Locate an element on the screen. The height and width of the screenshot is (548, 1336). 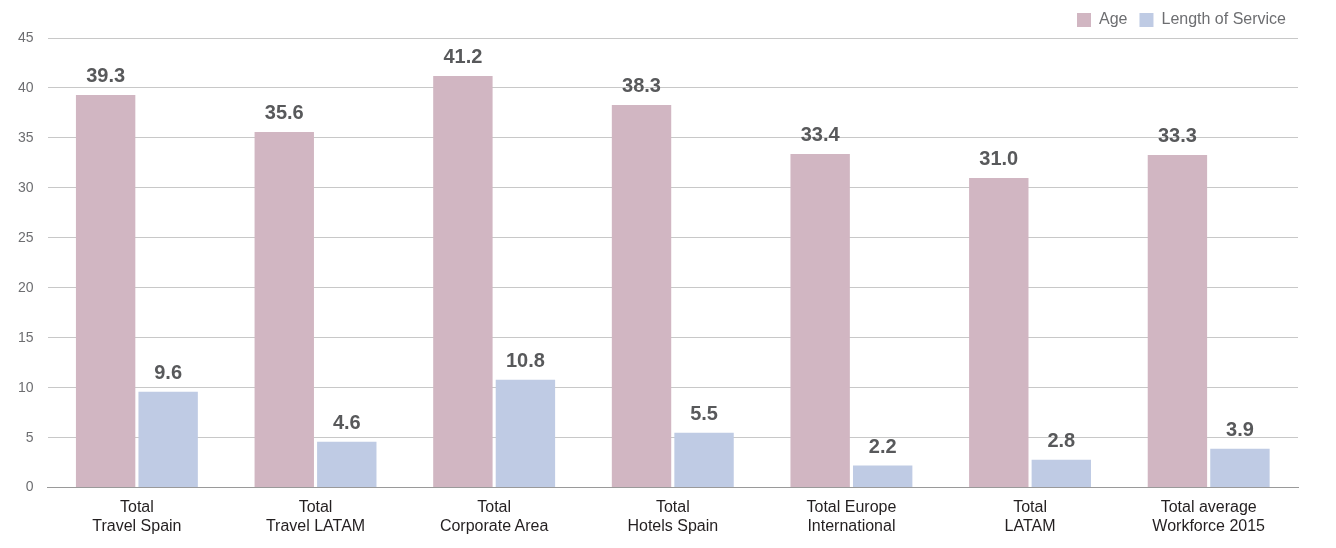
y-tick-label: 15 is located at coordinates (25, 336).